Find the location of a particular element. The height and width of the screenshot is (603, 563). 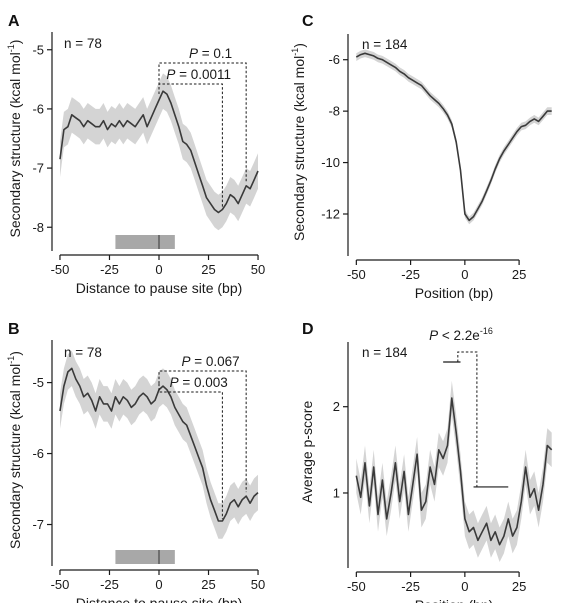

p-value-label: P < 2.2e-16 is located at coordinates (461, 334).